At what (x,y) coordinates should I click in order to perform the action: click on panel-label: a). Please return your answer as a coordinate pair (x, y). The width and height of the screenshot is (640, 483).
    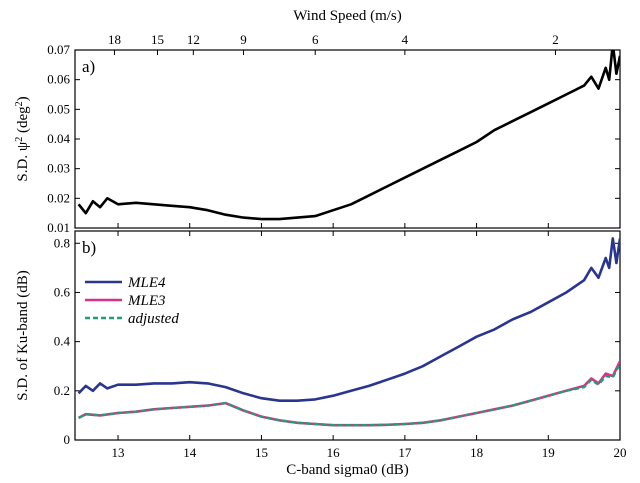
    Looking at the image, I should click on (88, 66).